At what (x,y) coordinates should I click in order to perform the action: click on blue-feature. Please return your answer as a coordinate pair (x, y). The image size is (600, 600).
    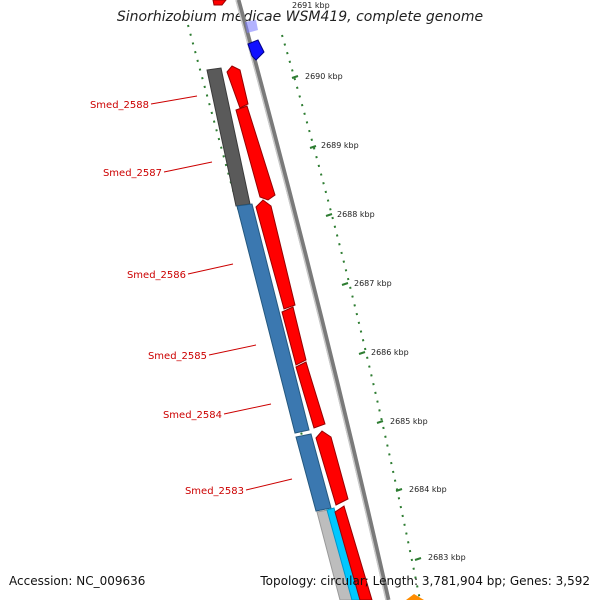
    Looking at the image, I should click on (256, 50).